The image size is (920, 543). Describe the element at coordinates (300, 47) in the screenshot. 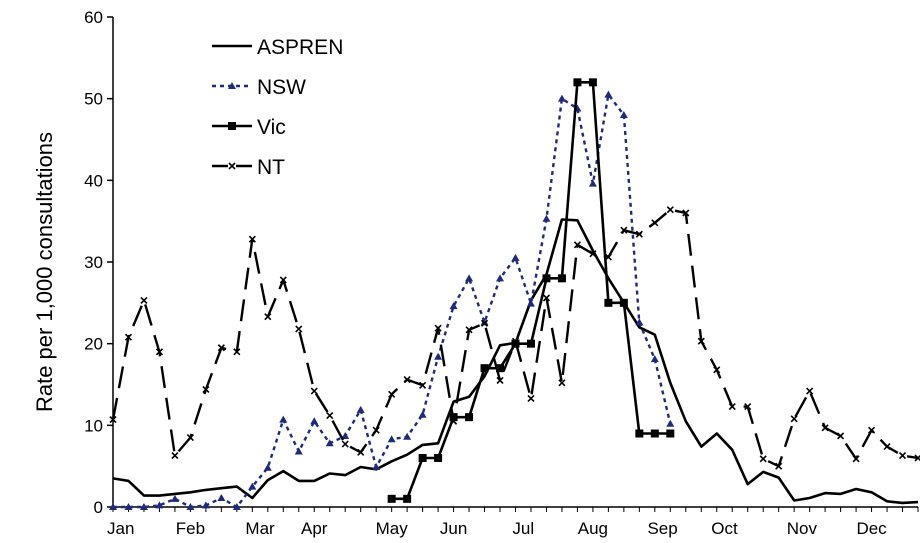

I see `legend-label-aspren: ASPREN` at that location.